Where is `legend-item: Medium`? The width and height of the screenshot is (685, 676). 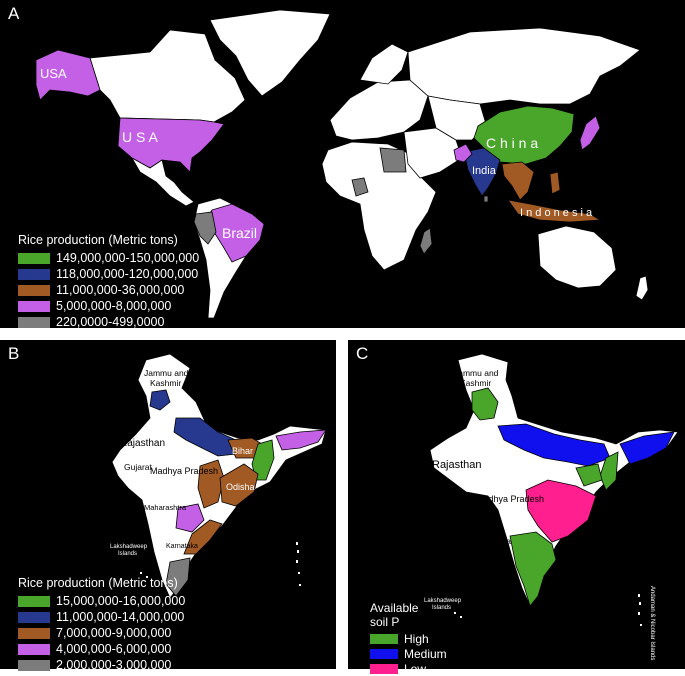
legend-item: Medium is located at coordinates (408, 653).